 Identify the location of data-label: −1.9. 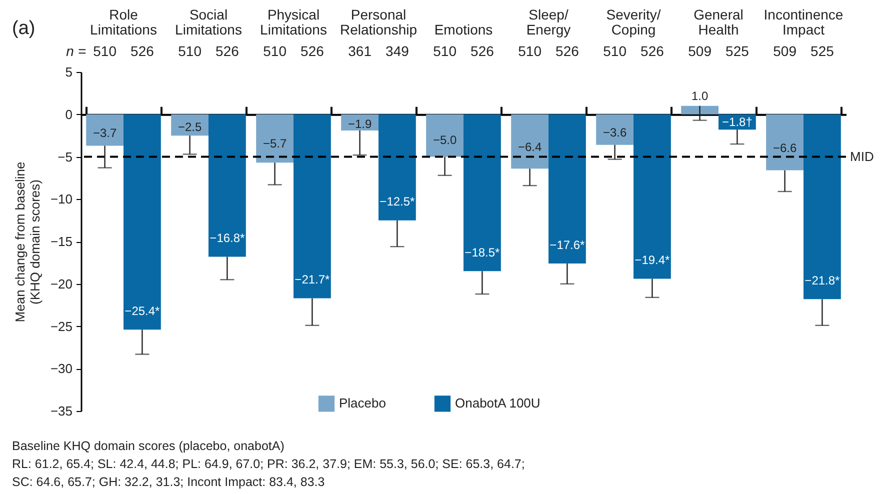
(360, 124).